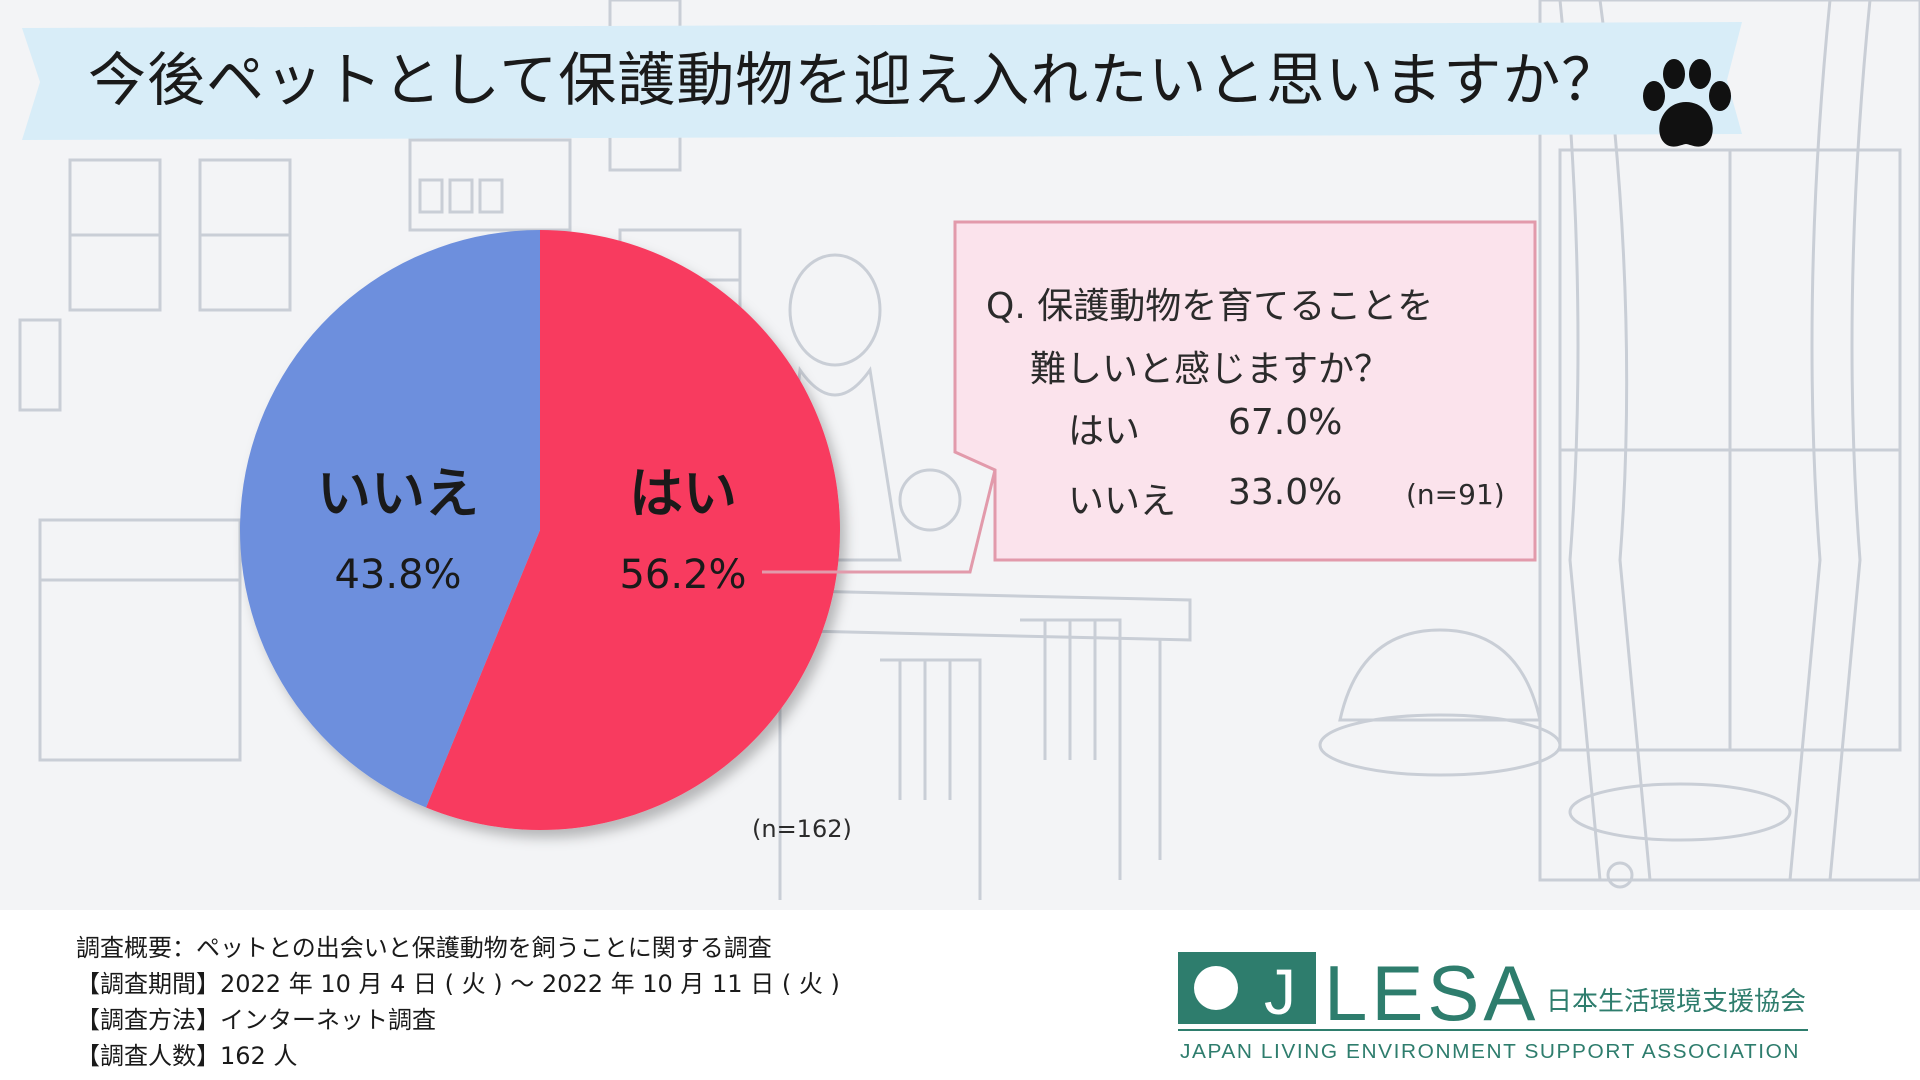  Describe the element at coordinates (1676, 1002) in the screenshot. I see `logo-japanese: 日本生活環境支援協会` at that location.